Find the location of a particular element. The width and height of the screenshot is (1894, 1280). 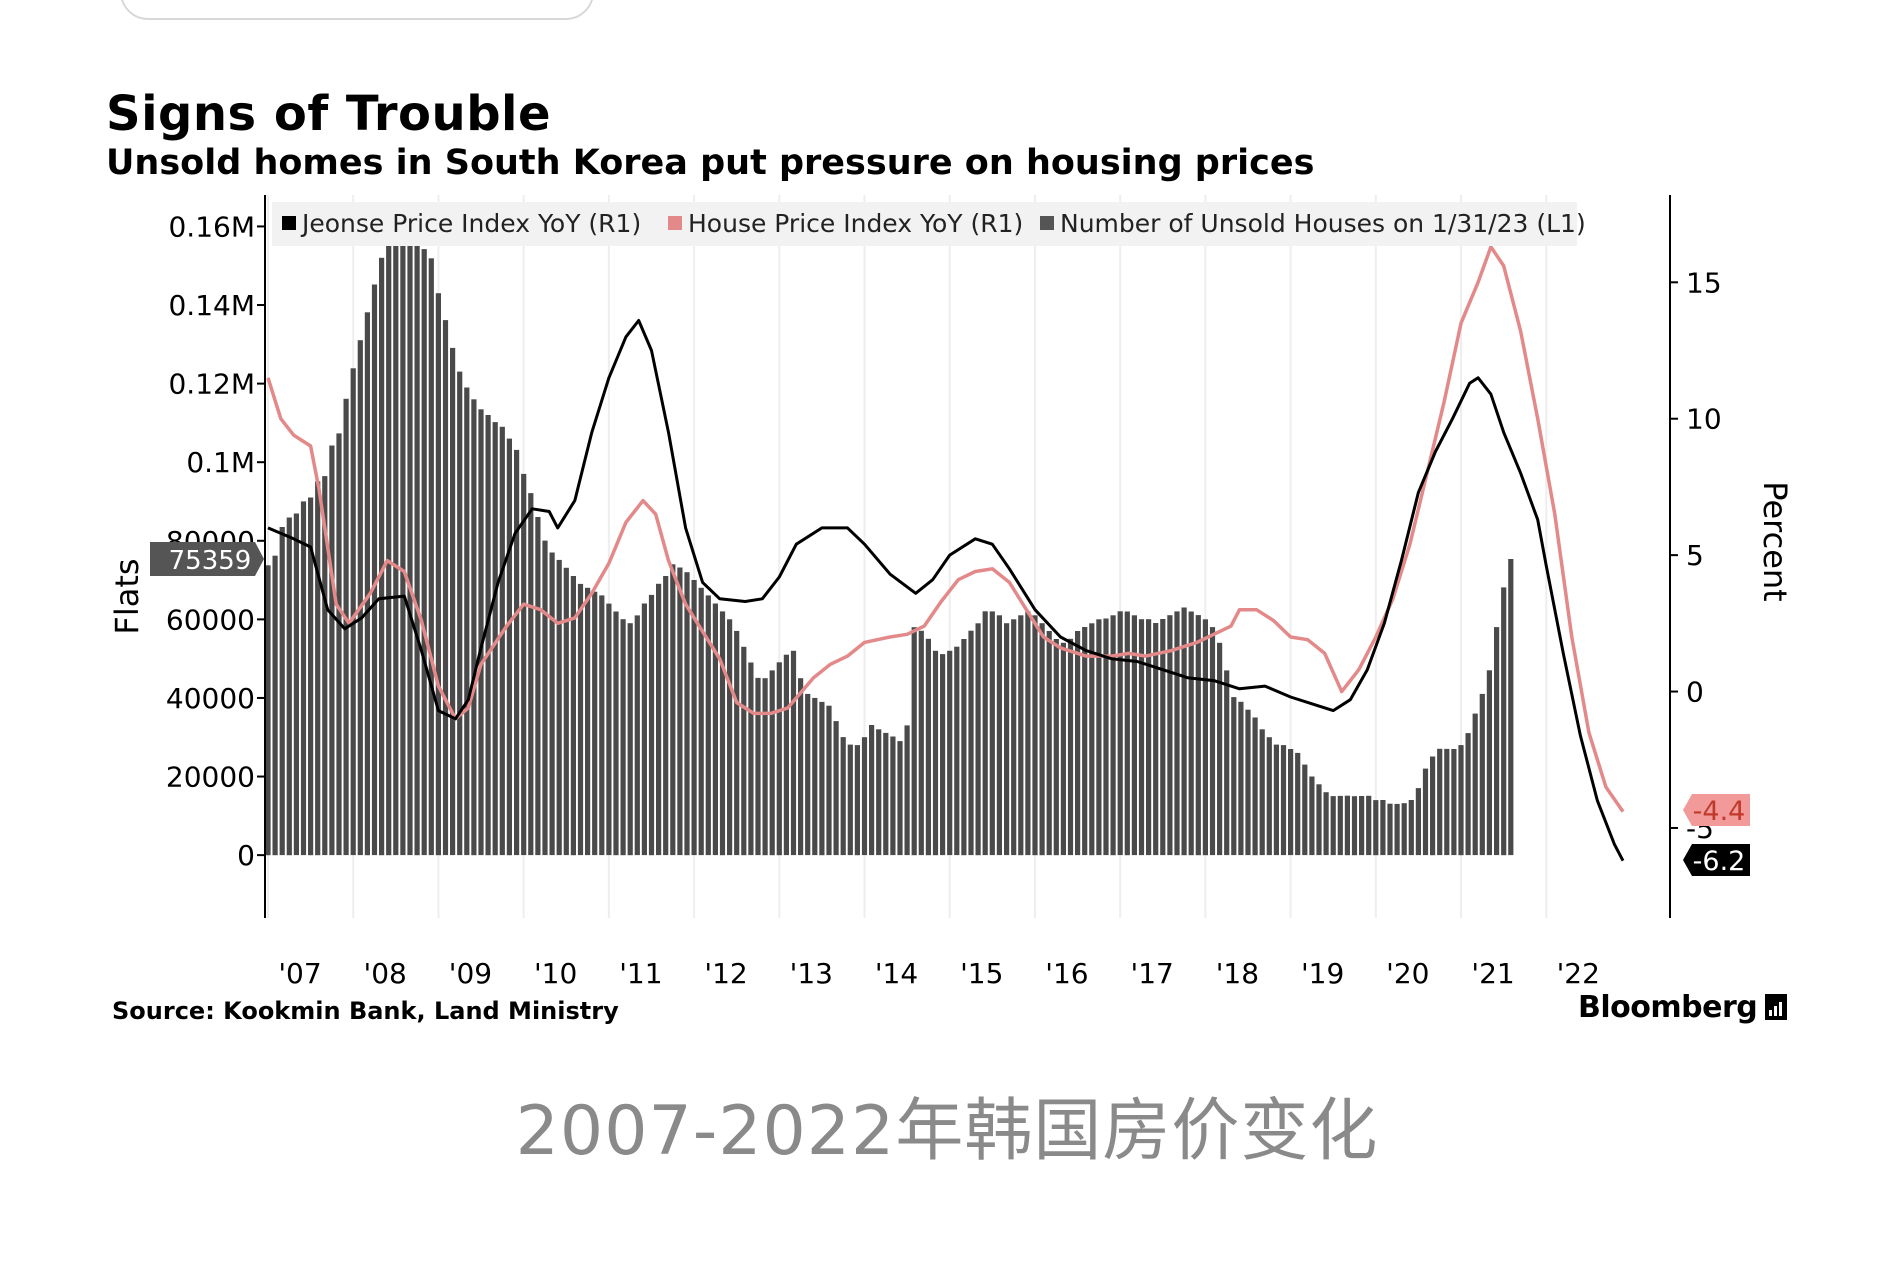

legend-swatch is located at coordinates (1047, 223).